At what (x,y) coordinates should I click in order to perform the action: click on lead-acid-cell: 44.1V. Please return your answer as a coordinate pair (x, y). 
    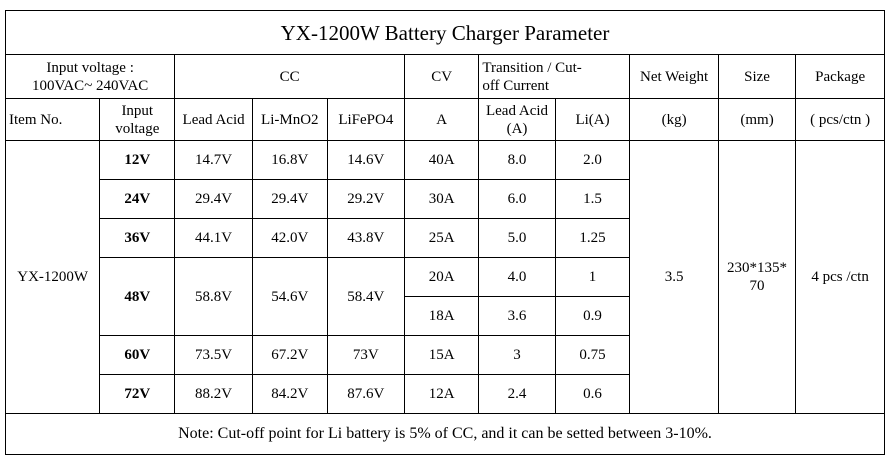
    Looking at the image, I should click on (213, 238).